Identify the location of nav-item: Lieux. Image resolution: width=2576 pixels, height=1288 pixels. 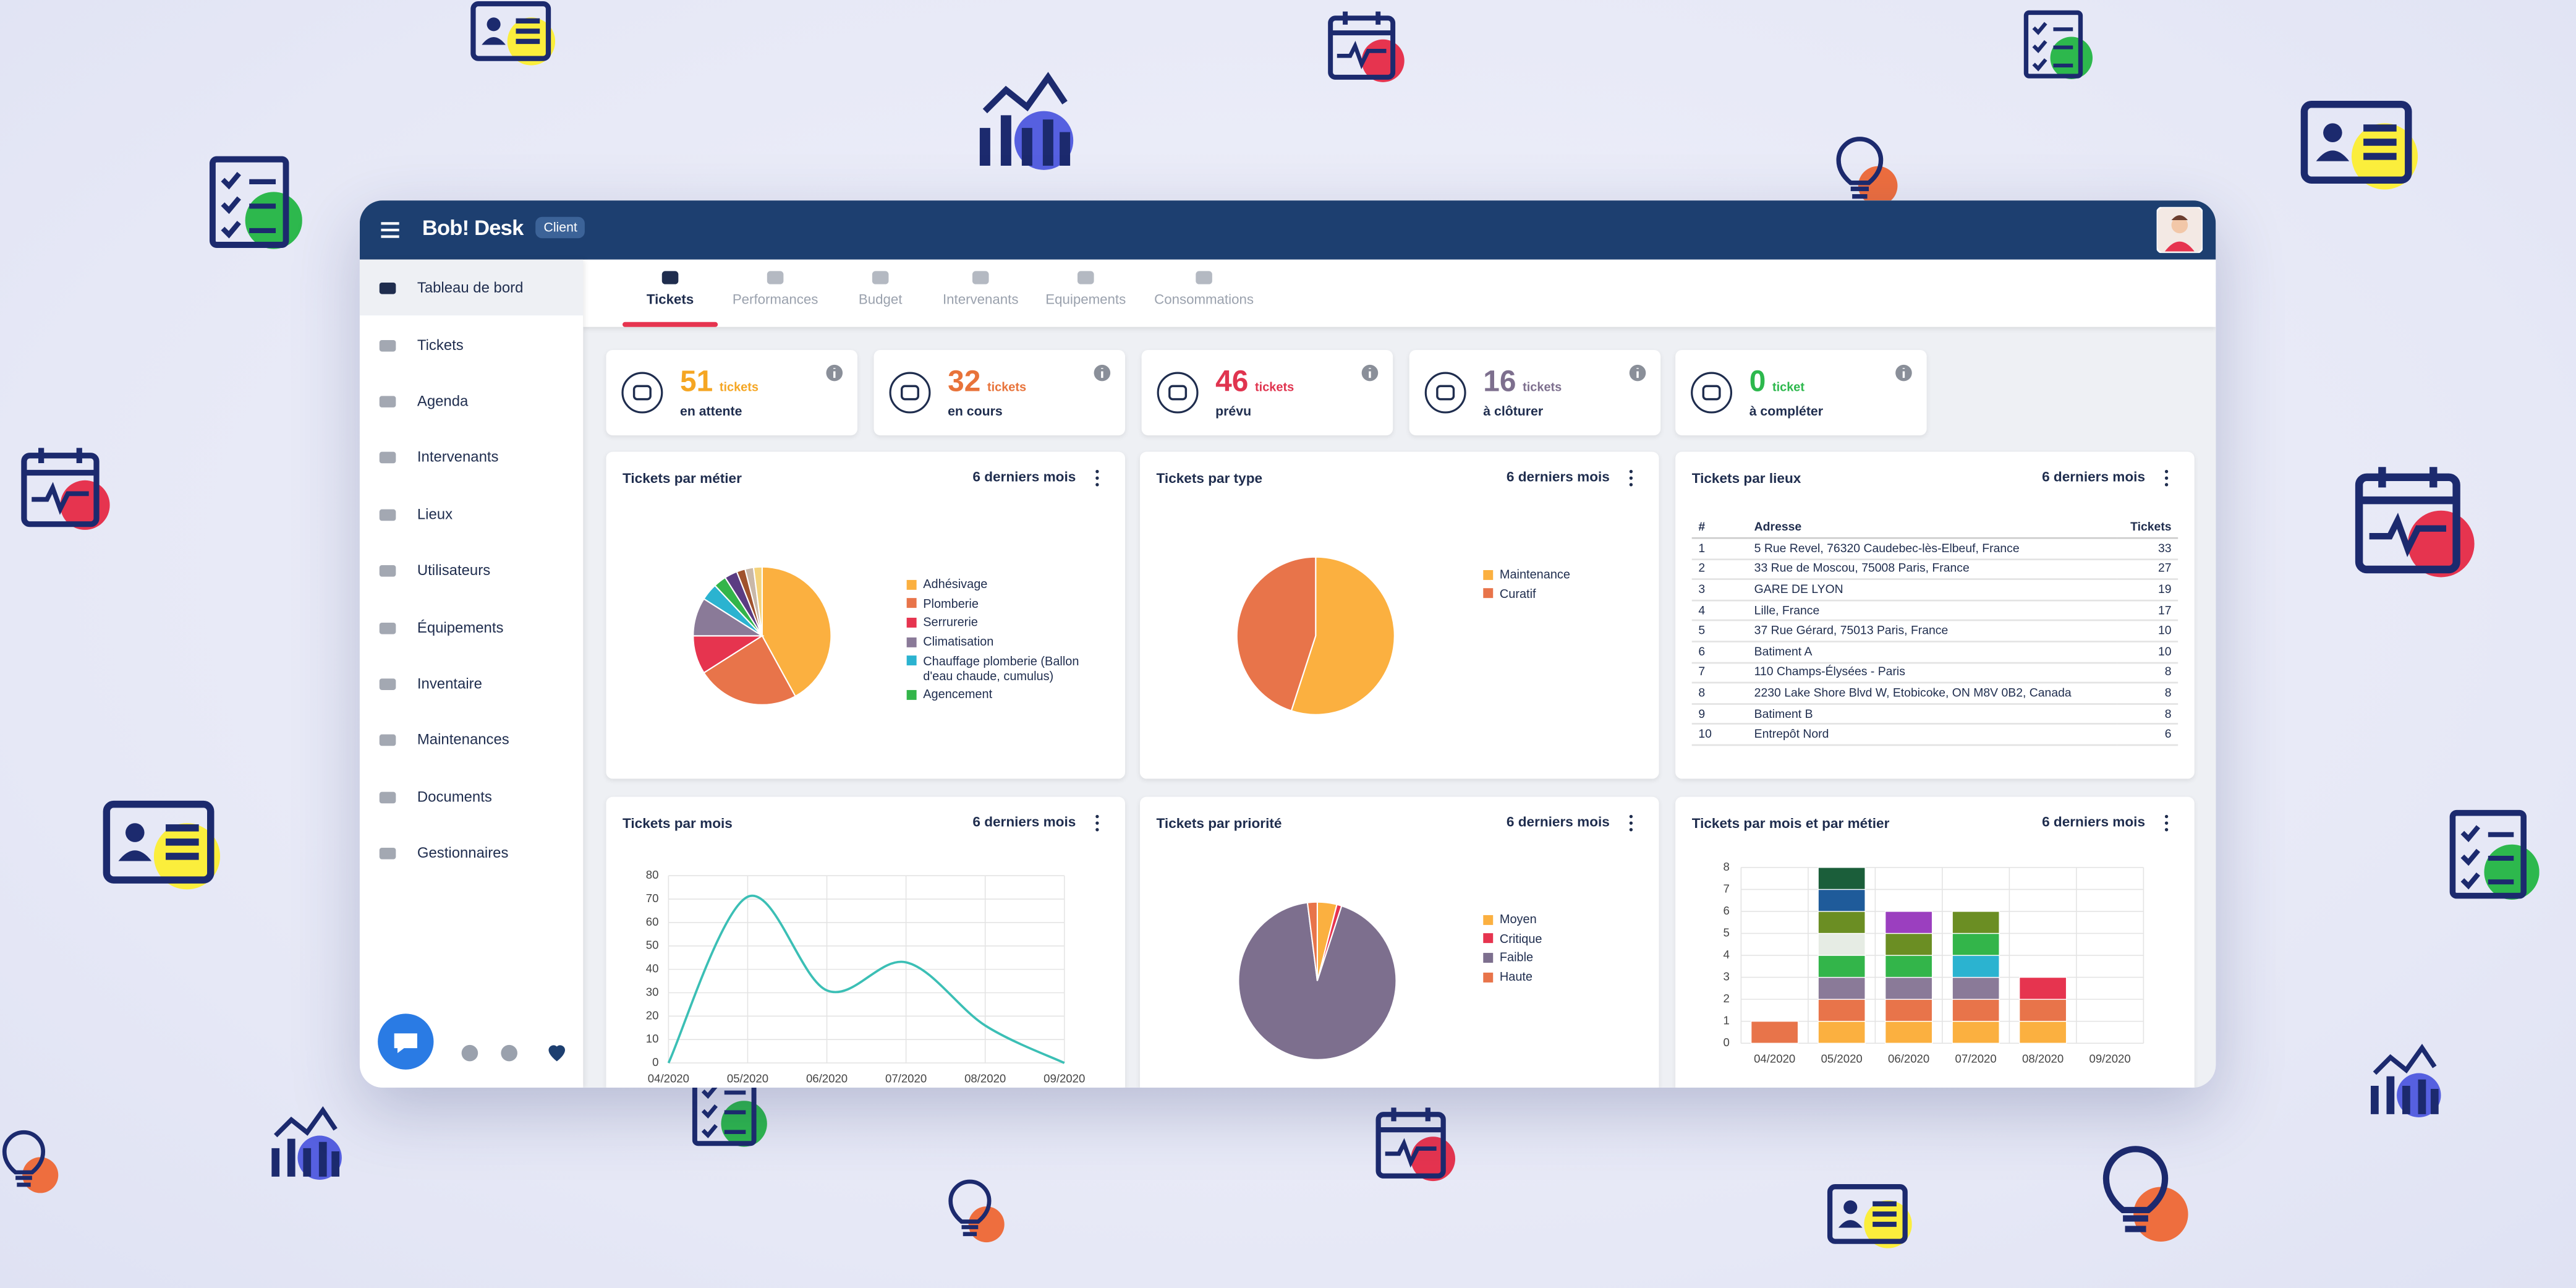
(471, 513).